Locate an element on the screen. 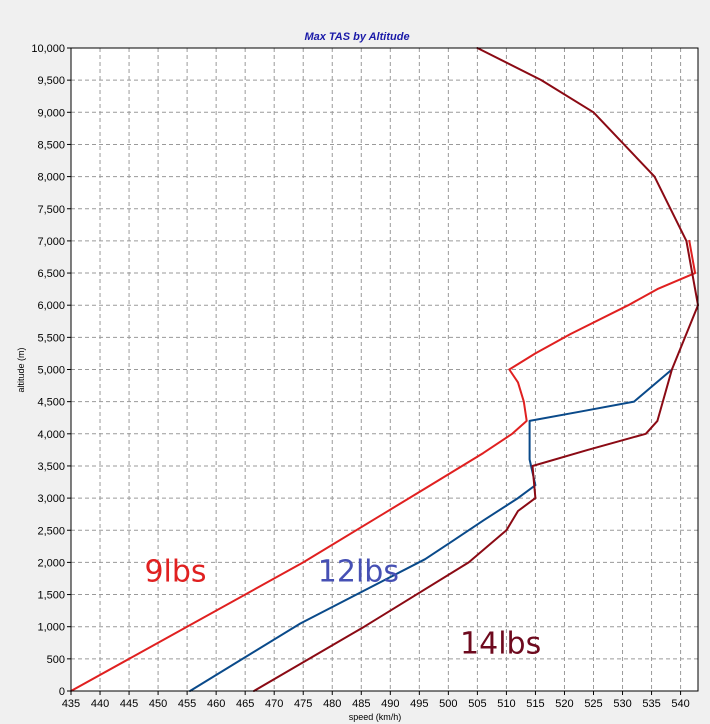 This screenshot has height=724, width=710. x-tick-label: 535 is located at coordinates (651, 704).